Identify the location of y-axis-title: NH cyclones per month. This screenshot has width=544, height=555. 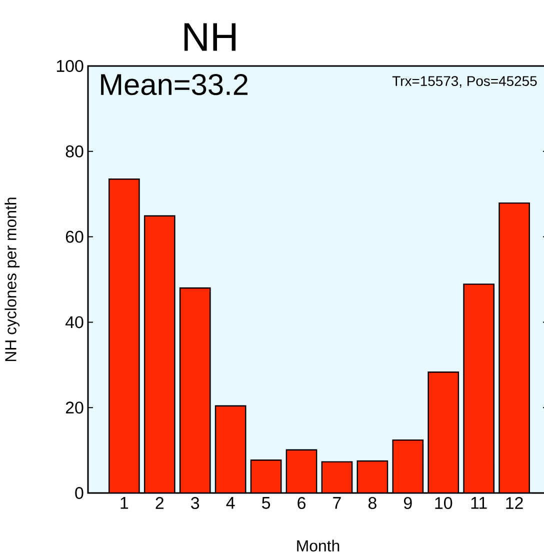
(12, 280).